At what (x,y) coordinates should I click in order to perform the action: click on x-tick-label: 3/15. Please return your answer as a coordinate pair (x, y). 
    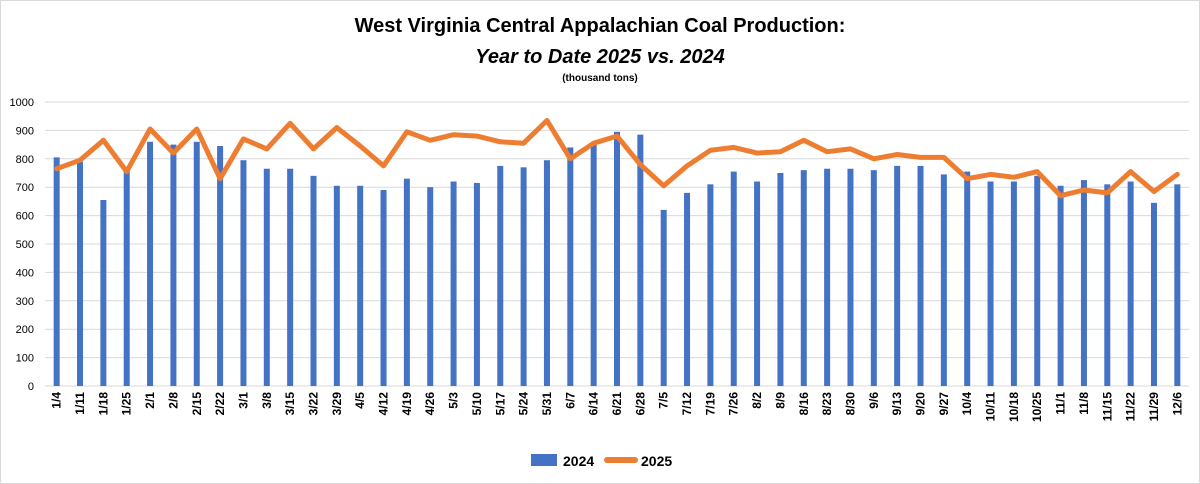
    Looking at the image, I should click on (290, 404).